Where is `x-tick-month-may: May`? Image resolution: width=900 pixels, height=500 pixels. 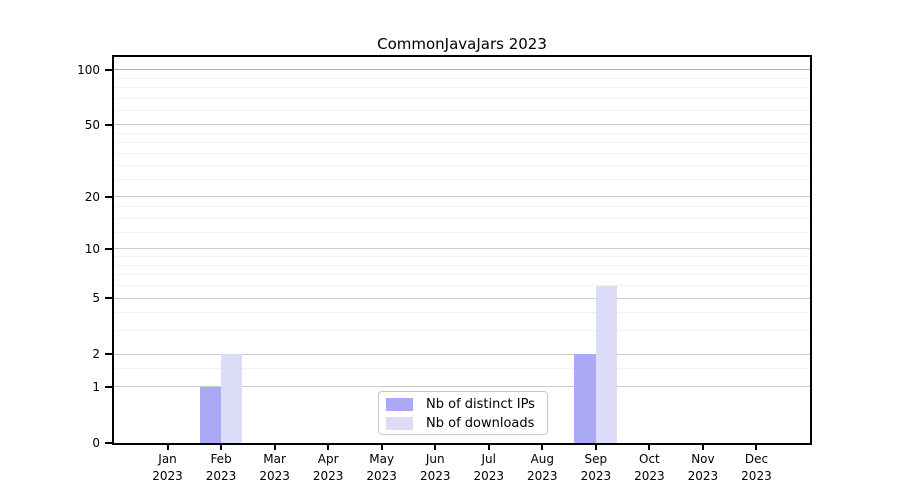
x-tick-month-may: May is located at coordinates (382, 459).